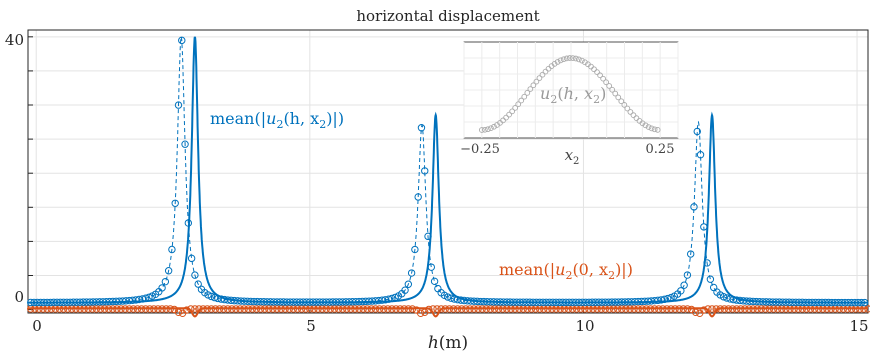 Image resolution: width=870 pixels, height=352 pixels. Describe the element at coordinates (858, 326) in the screenshot. I see `x-tick-label-15: 15` at that location.